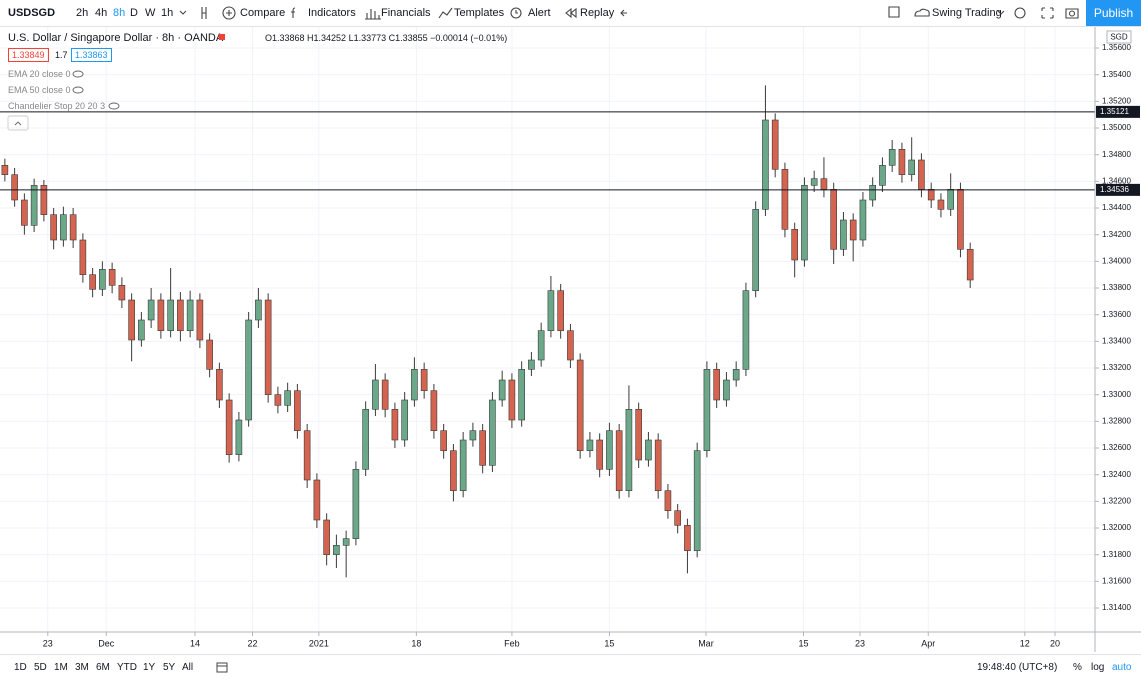 The height and width of the screenshot is (679, 1141). What do you see at coordinates (1116, 314) in the screenshot?
I see `y-tick-label: 1.33600` at bounding box center [1116, 314].